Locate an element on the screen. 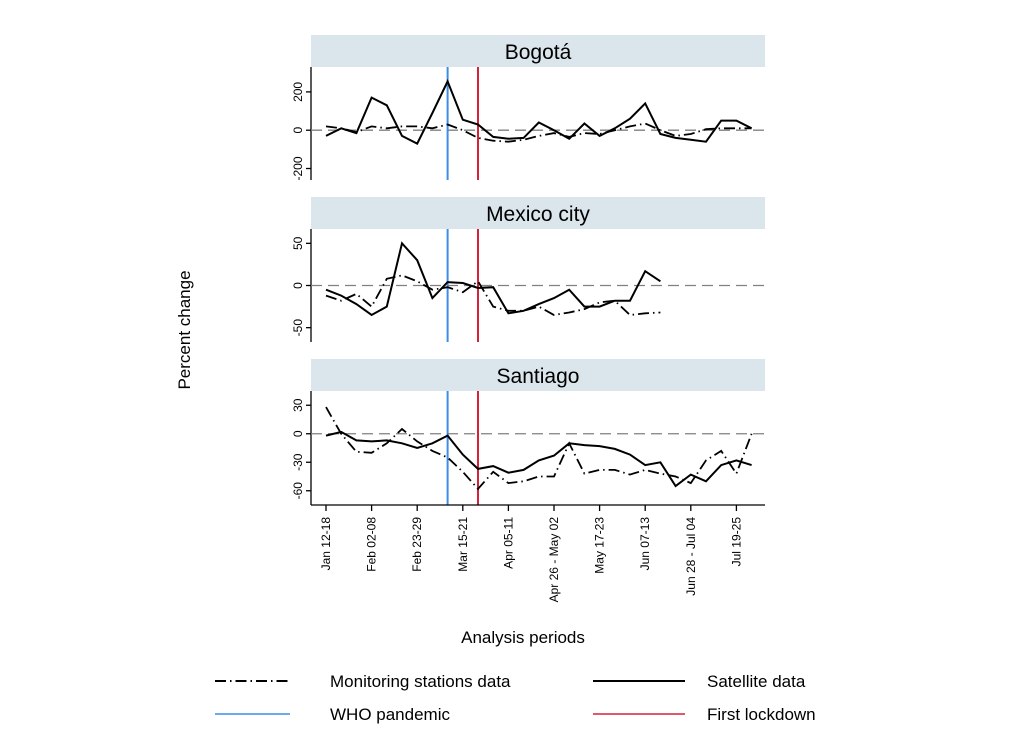 The image size is (1024, 745). y-tick-label: -30 is located at coordinates (298, 462).